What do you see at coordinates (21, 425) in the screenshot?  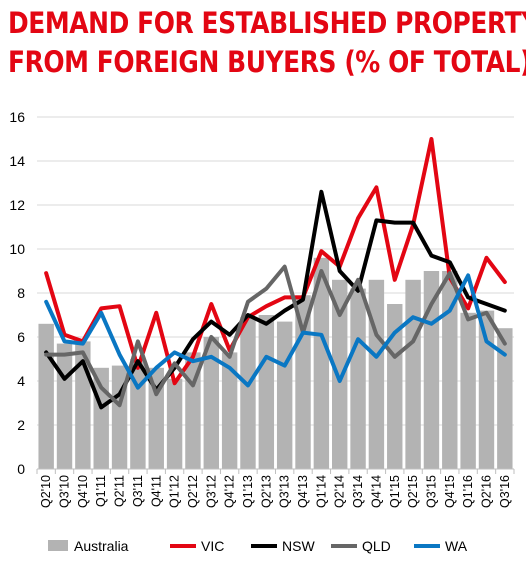 I see `y-tick-label-2: 2` at bounding box center [21, 425].